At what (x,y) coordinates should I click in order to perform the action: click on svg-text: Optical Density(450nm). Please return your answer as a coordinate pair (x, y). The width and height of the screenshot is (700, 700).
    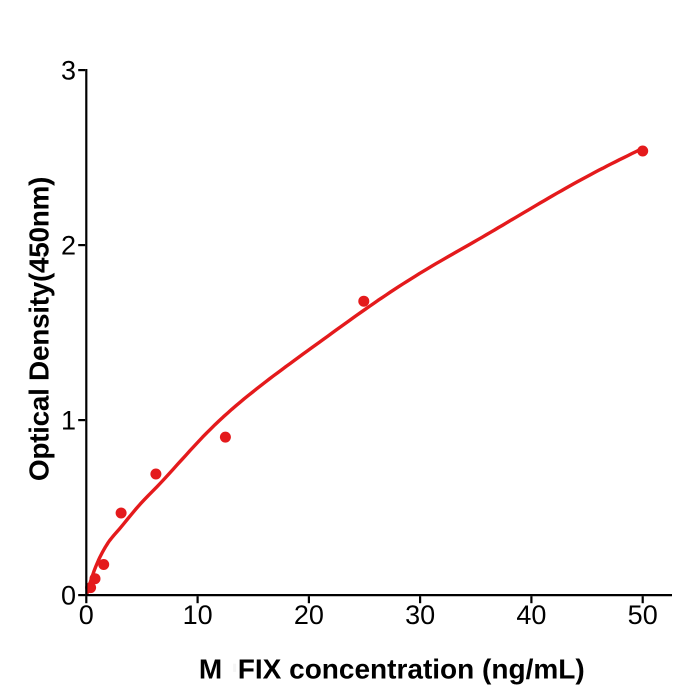
    Looking at the image, I should click on (39, 329).